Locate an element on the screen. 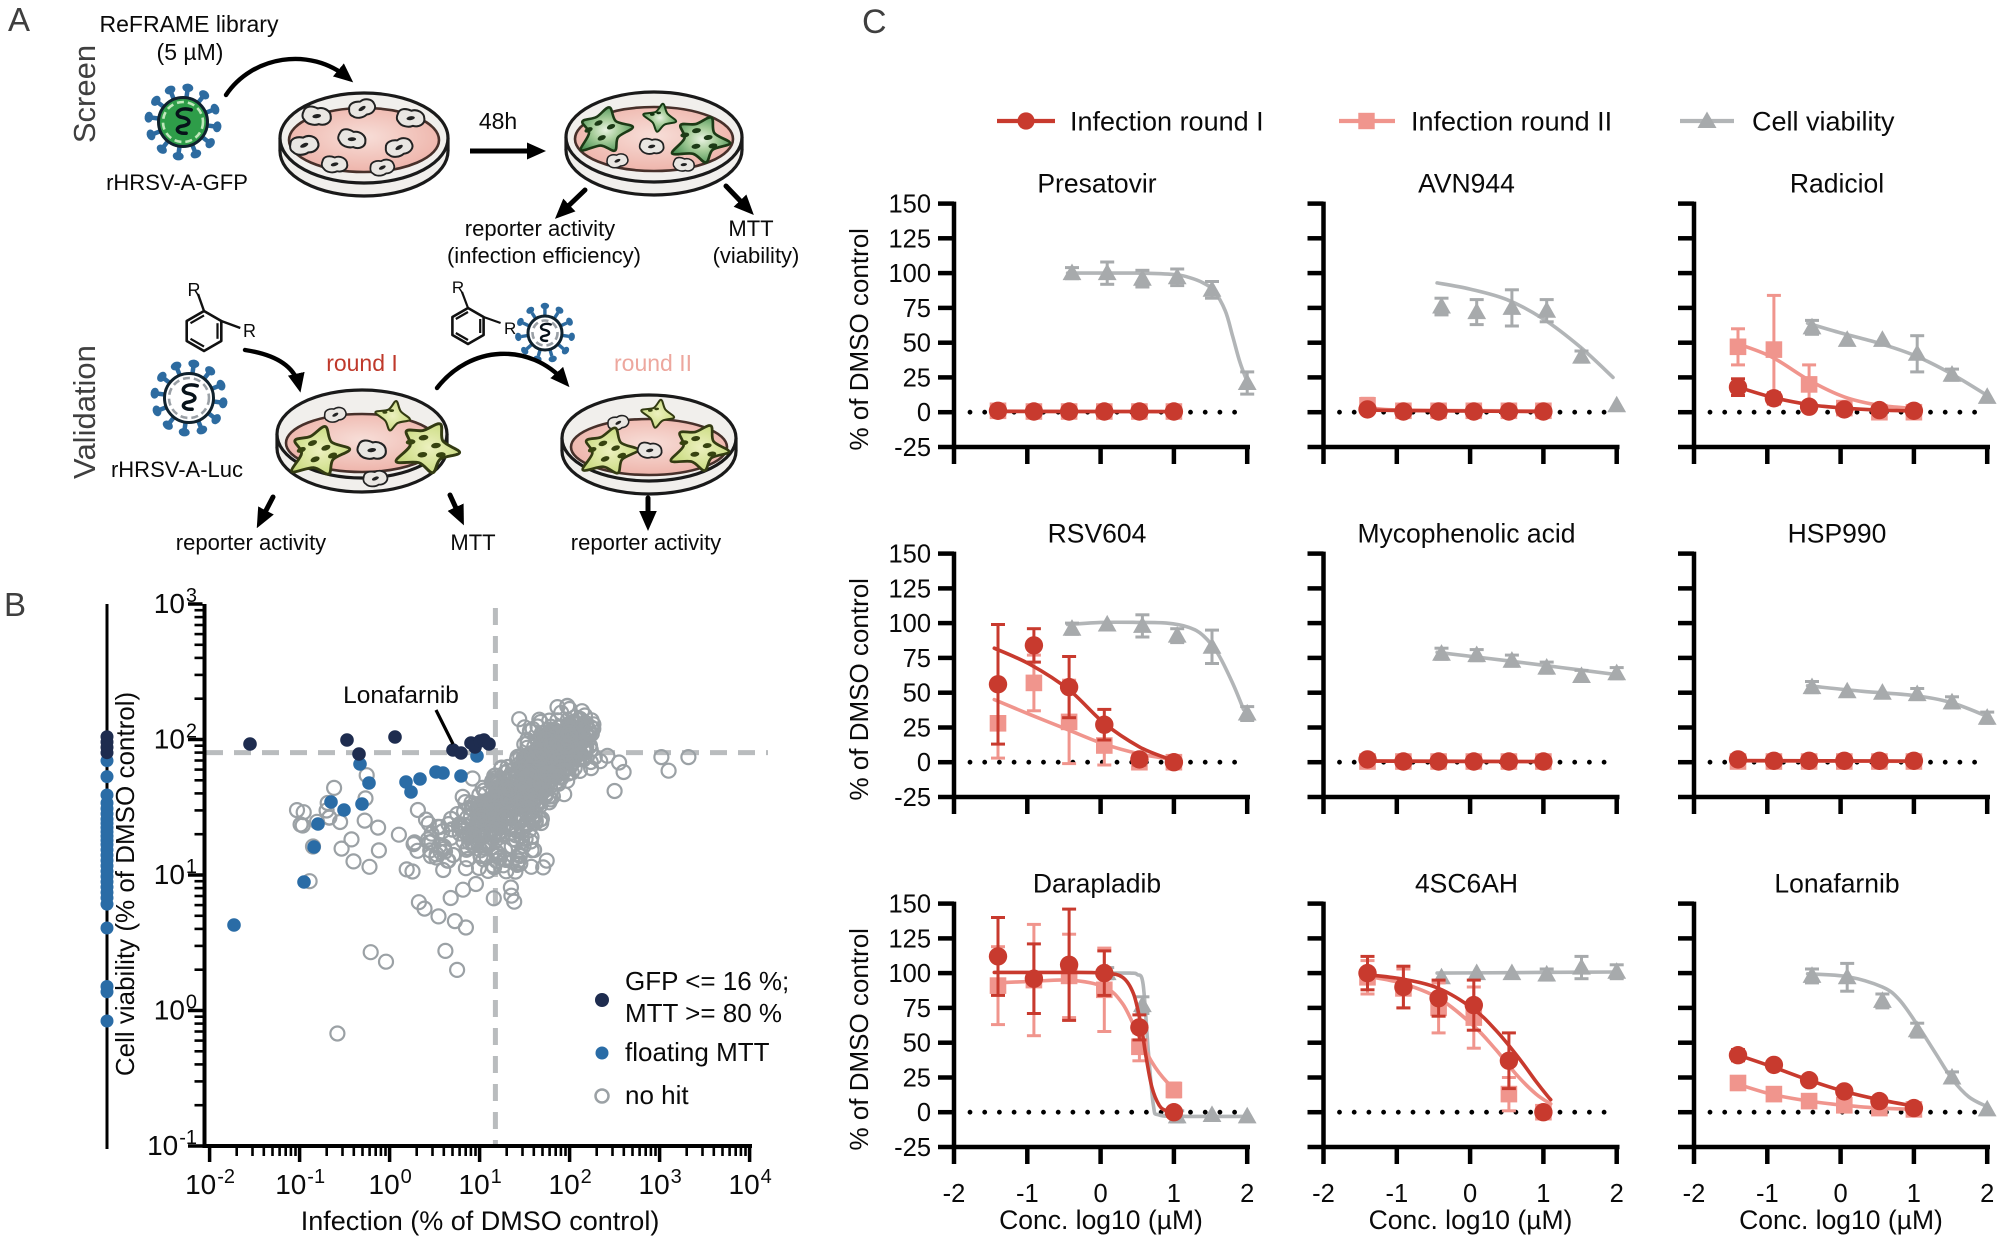  svg-text: HSP990 is located at coordinates (1837, 534).